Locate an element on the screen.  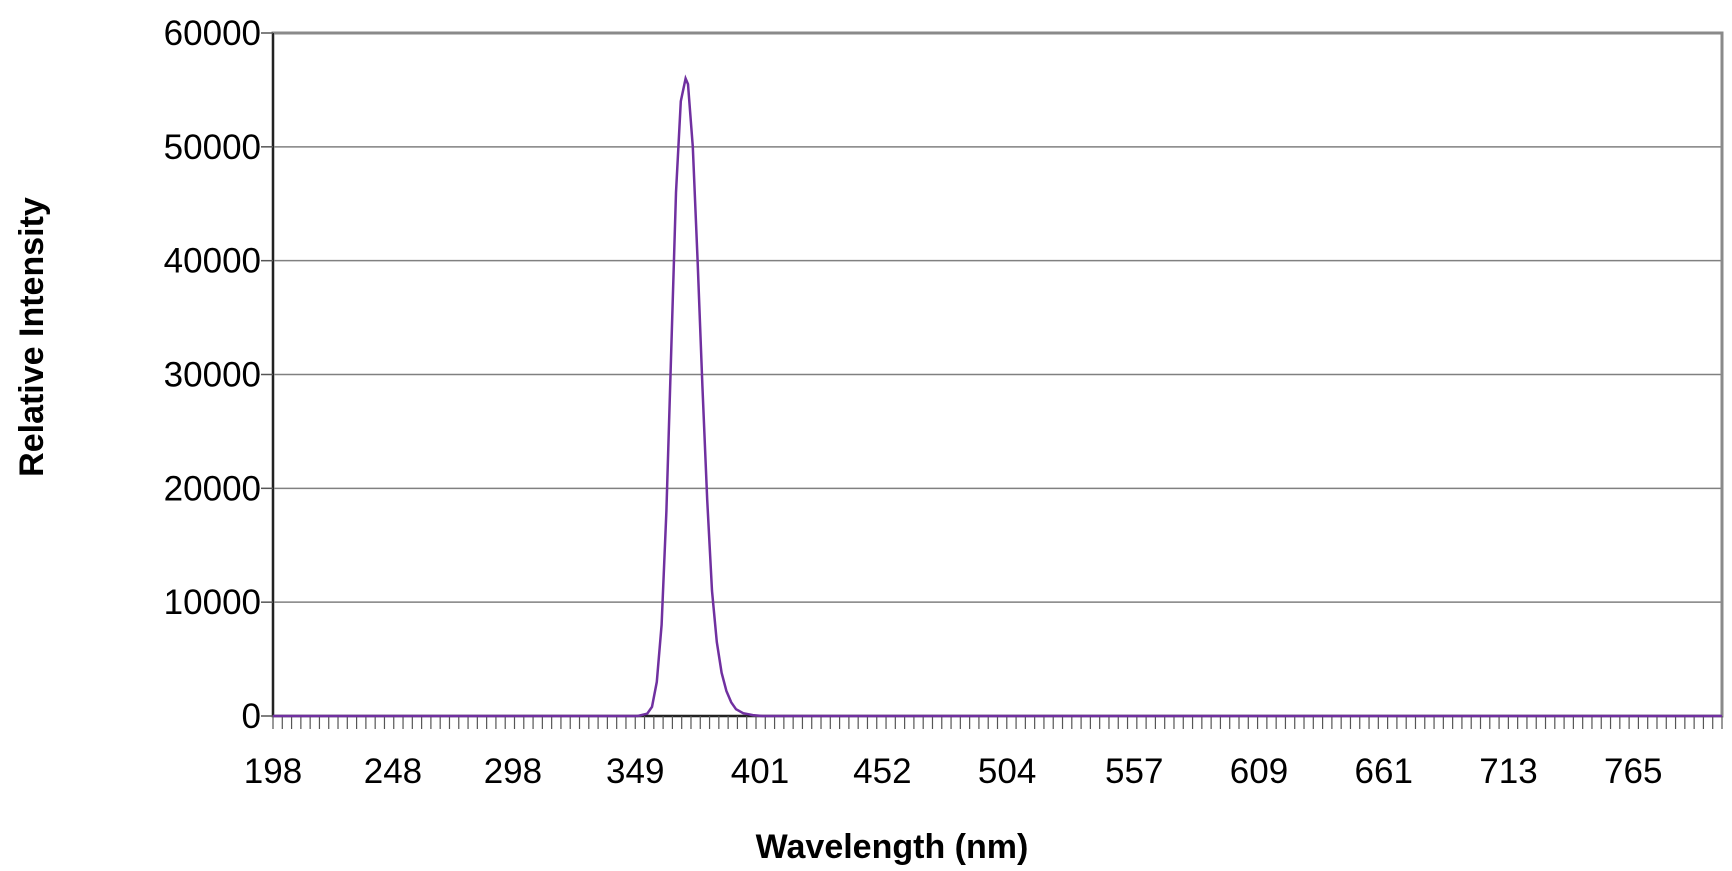
y-tick-label: 30000 is located at coordinates (212, 375).